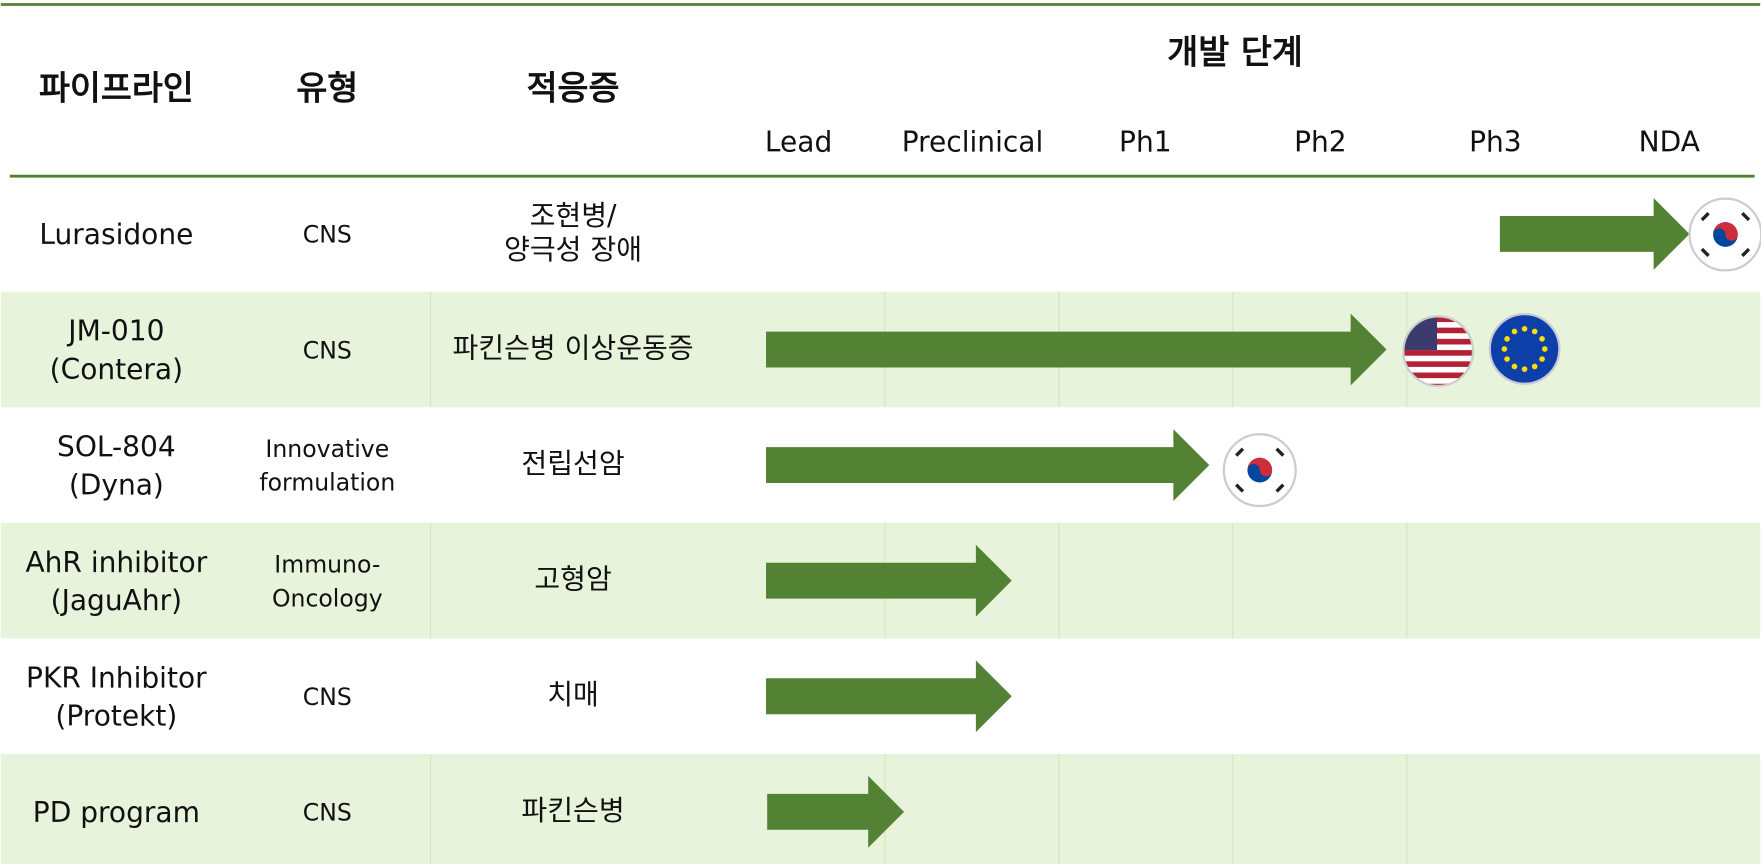 The image size is (1761, 864). What do you see at coordinates (573, 87) in the screenshot?
I see `header-indication: 적응증` at bounding box center [573, 87].